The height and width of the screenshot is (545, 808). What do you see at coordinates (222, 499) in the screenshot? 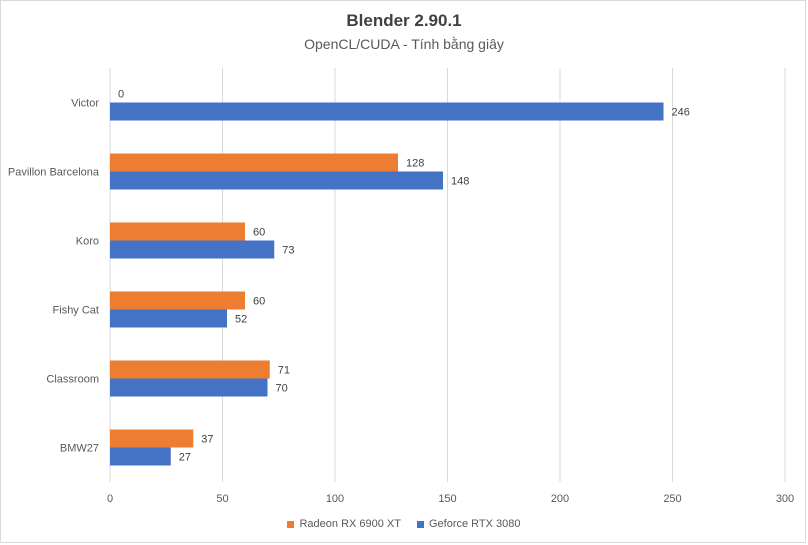
I see `x-tick-label: 50` at bounding box center [222, 499].